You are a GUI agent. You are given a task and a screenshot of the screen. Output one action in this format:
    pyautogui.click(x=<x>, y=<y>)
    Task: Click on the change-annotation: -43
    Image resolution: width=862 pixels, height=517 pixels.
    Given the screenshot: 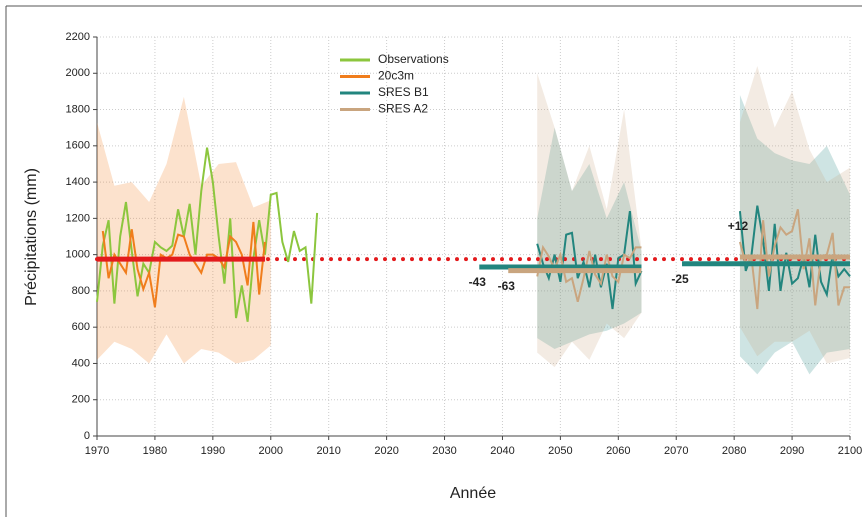 What is the action you would take?
    pyautogui.click(x=478, y=282)
    